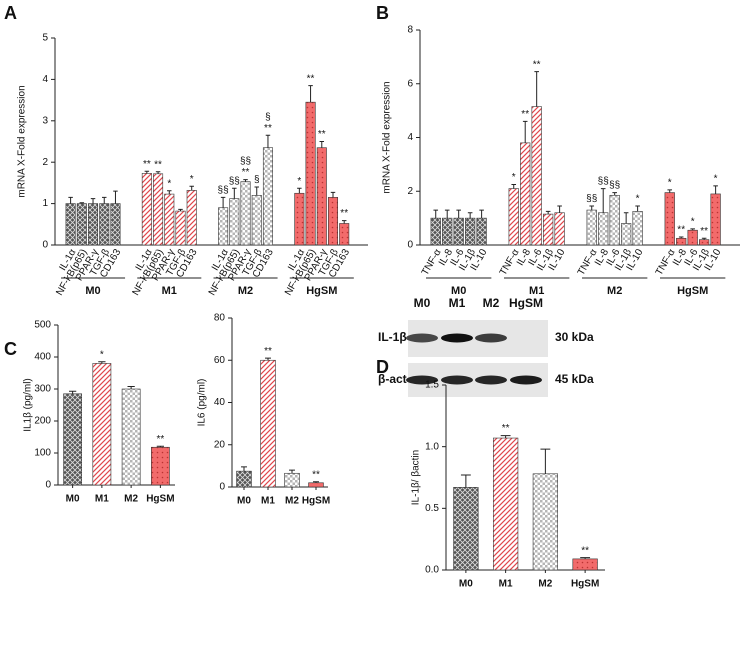 The height and width of the screenshot is (647, 746). I want to click on group-label: M0, so click(458, 291).